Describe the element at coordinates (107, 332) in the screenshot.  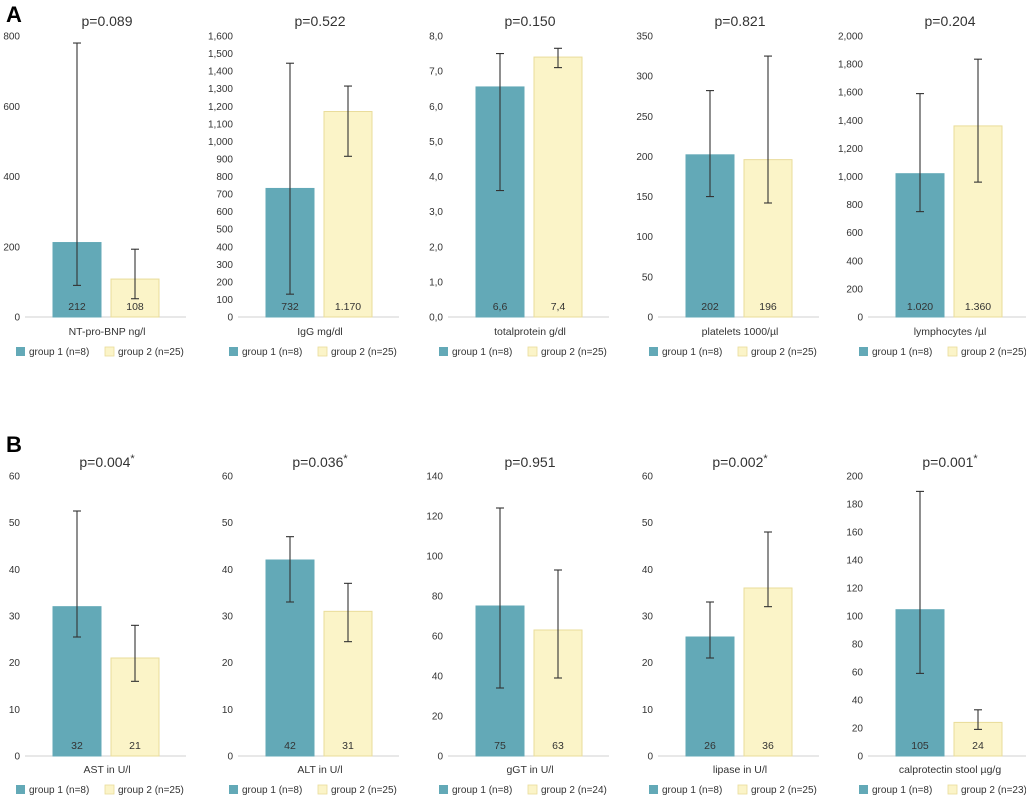
I see `x-axis-label: NT-pro-BNP ng/l` at that location.